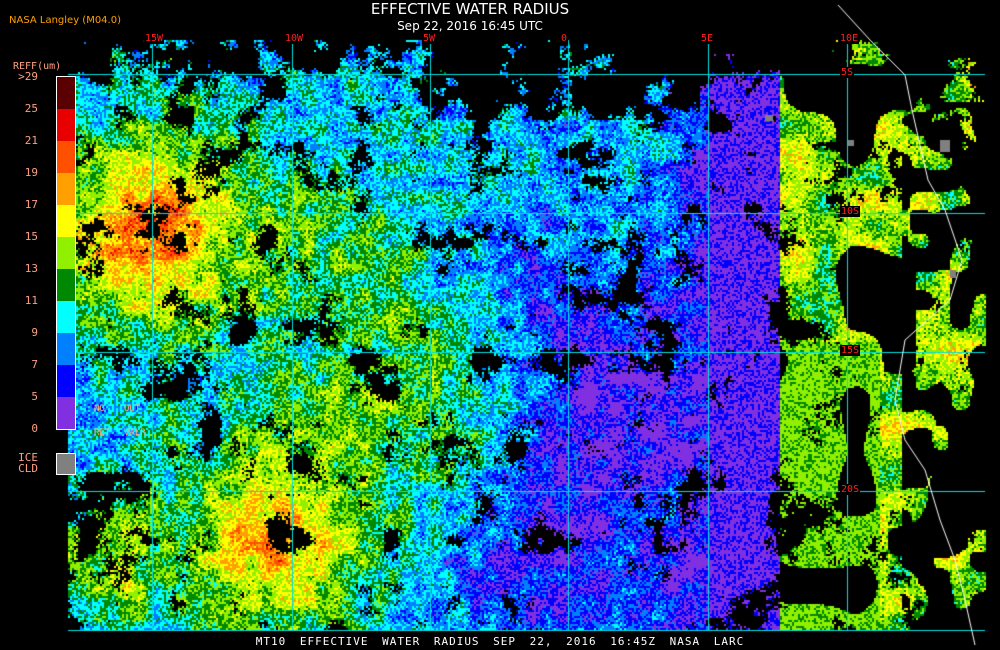 Image resolution: width=1000 pixels, height=650 pixels. I want to click on ice-cloud-swatch, so click(66, 464).